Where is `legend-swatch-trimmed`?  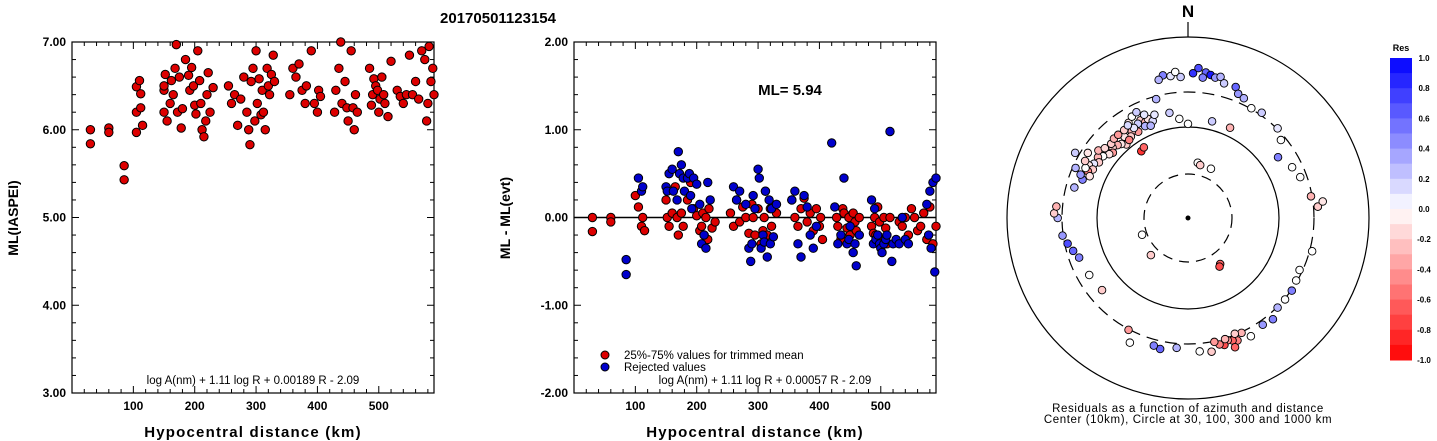
legend-swatch-trimmed is located at coordinates (605, 355).